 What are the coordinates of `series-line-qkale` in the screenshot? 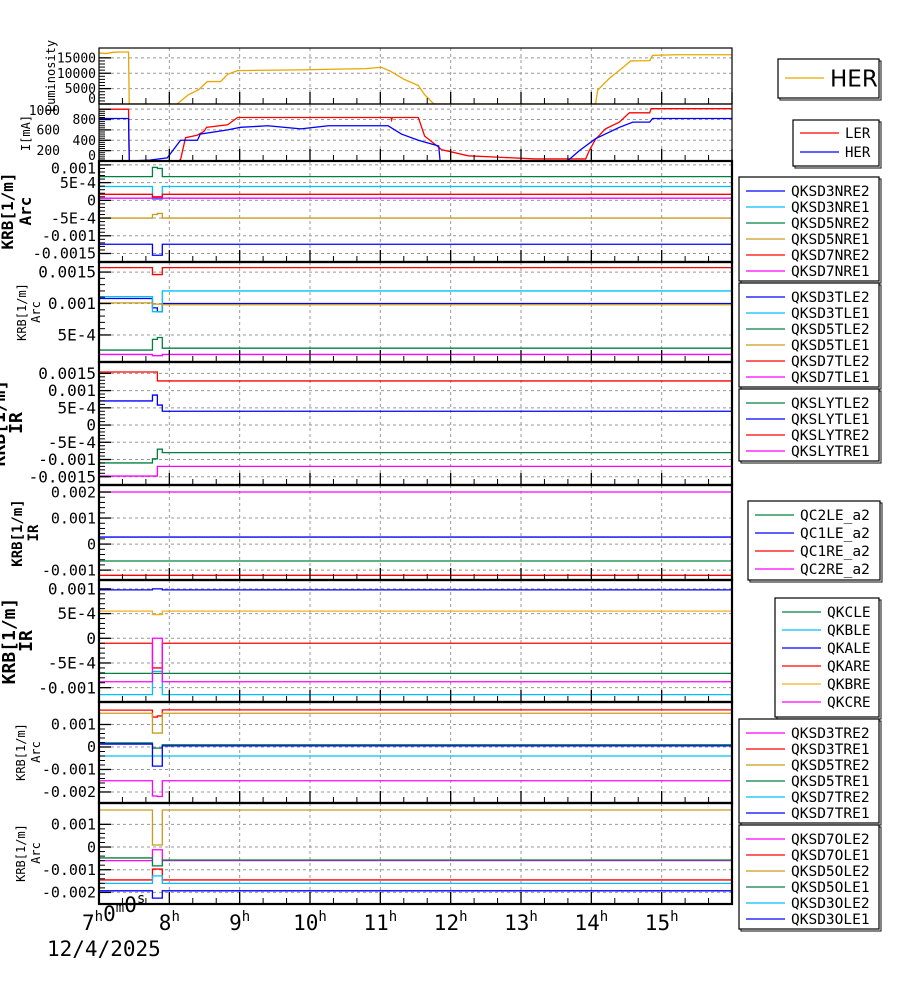 It's located at (415, 589).